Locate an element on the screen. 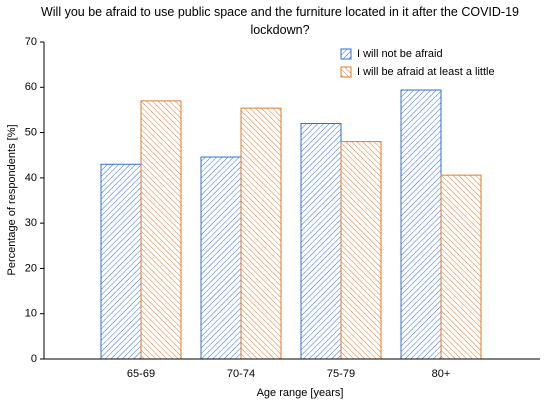 The height and width of the screenshot is (407, 550). y-tick-label: 60 is located at coordinates (31, 87).